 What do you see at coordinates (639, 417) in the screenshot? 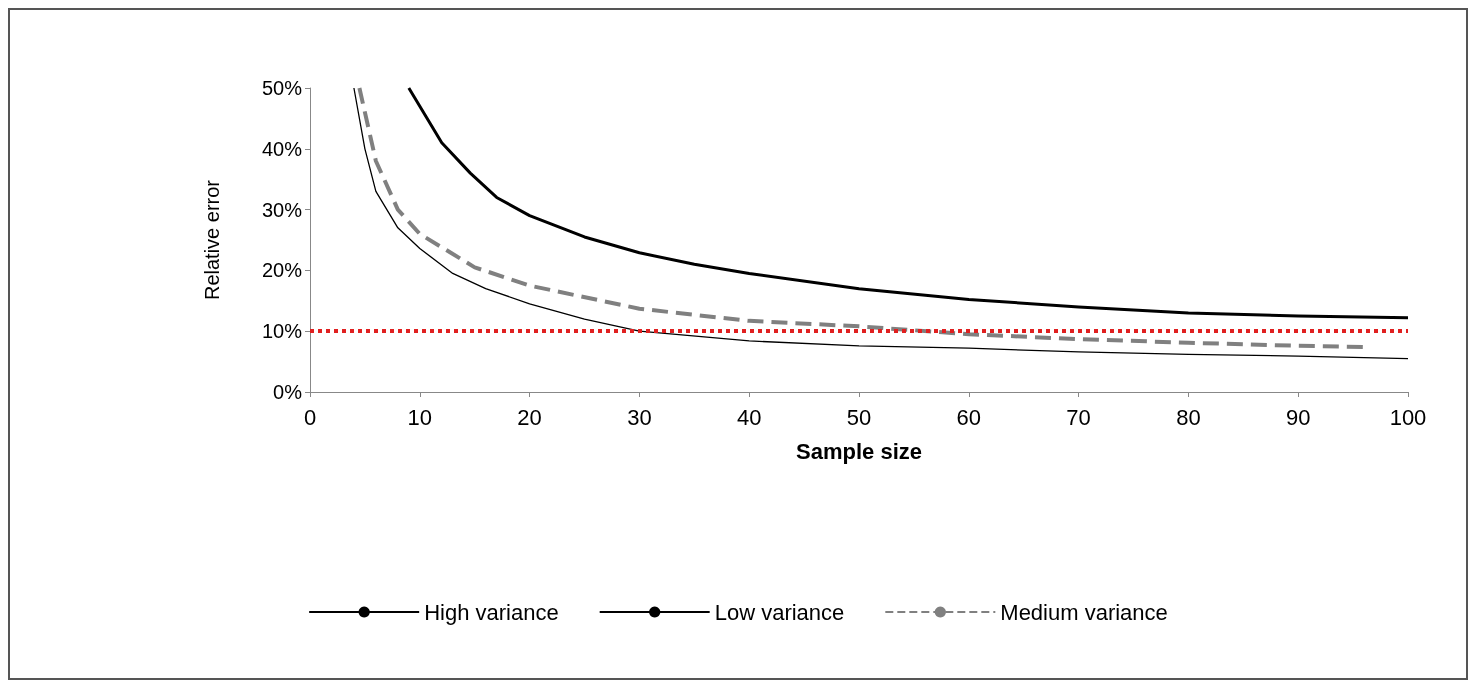
I see `x-tick-label: 30` at bounding box center [639, 417].